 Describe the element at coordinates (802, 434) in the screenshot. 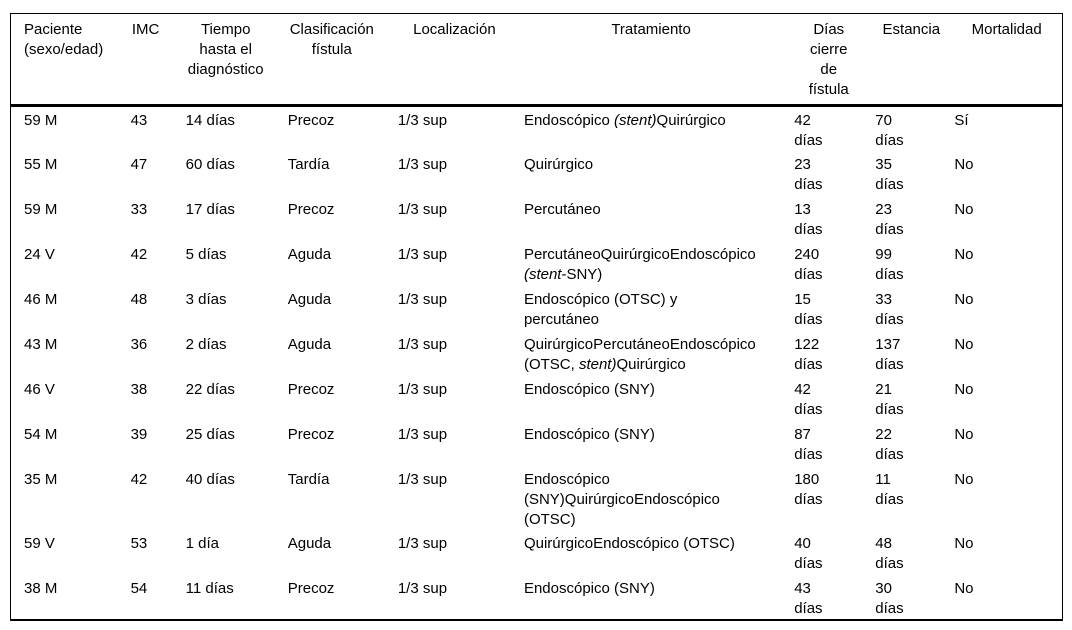

I see `cell-text: 87` at that location.